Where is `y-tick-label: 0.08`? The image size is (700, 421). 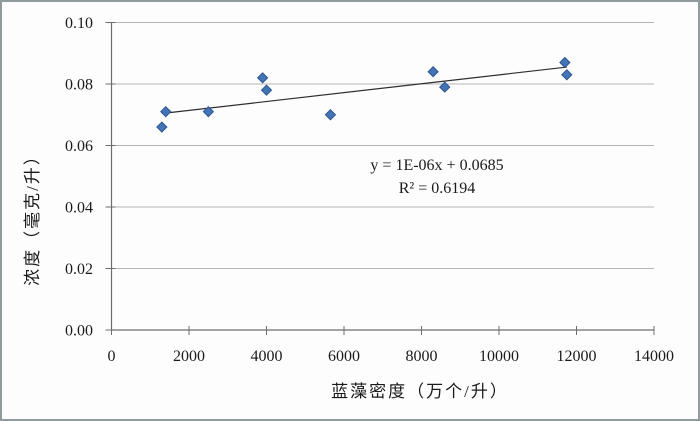
y-tick-label: 0.08 is located at coordinates (79, 85).